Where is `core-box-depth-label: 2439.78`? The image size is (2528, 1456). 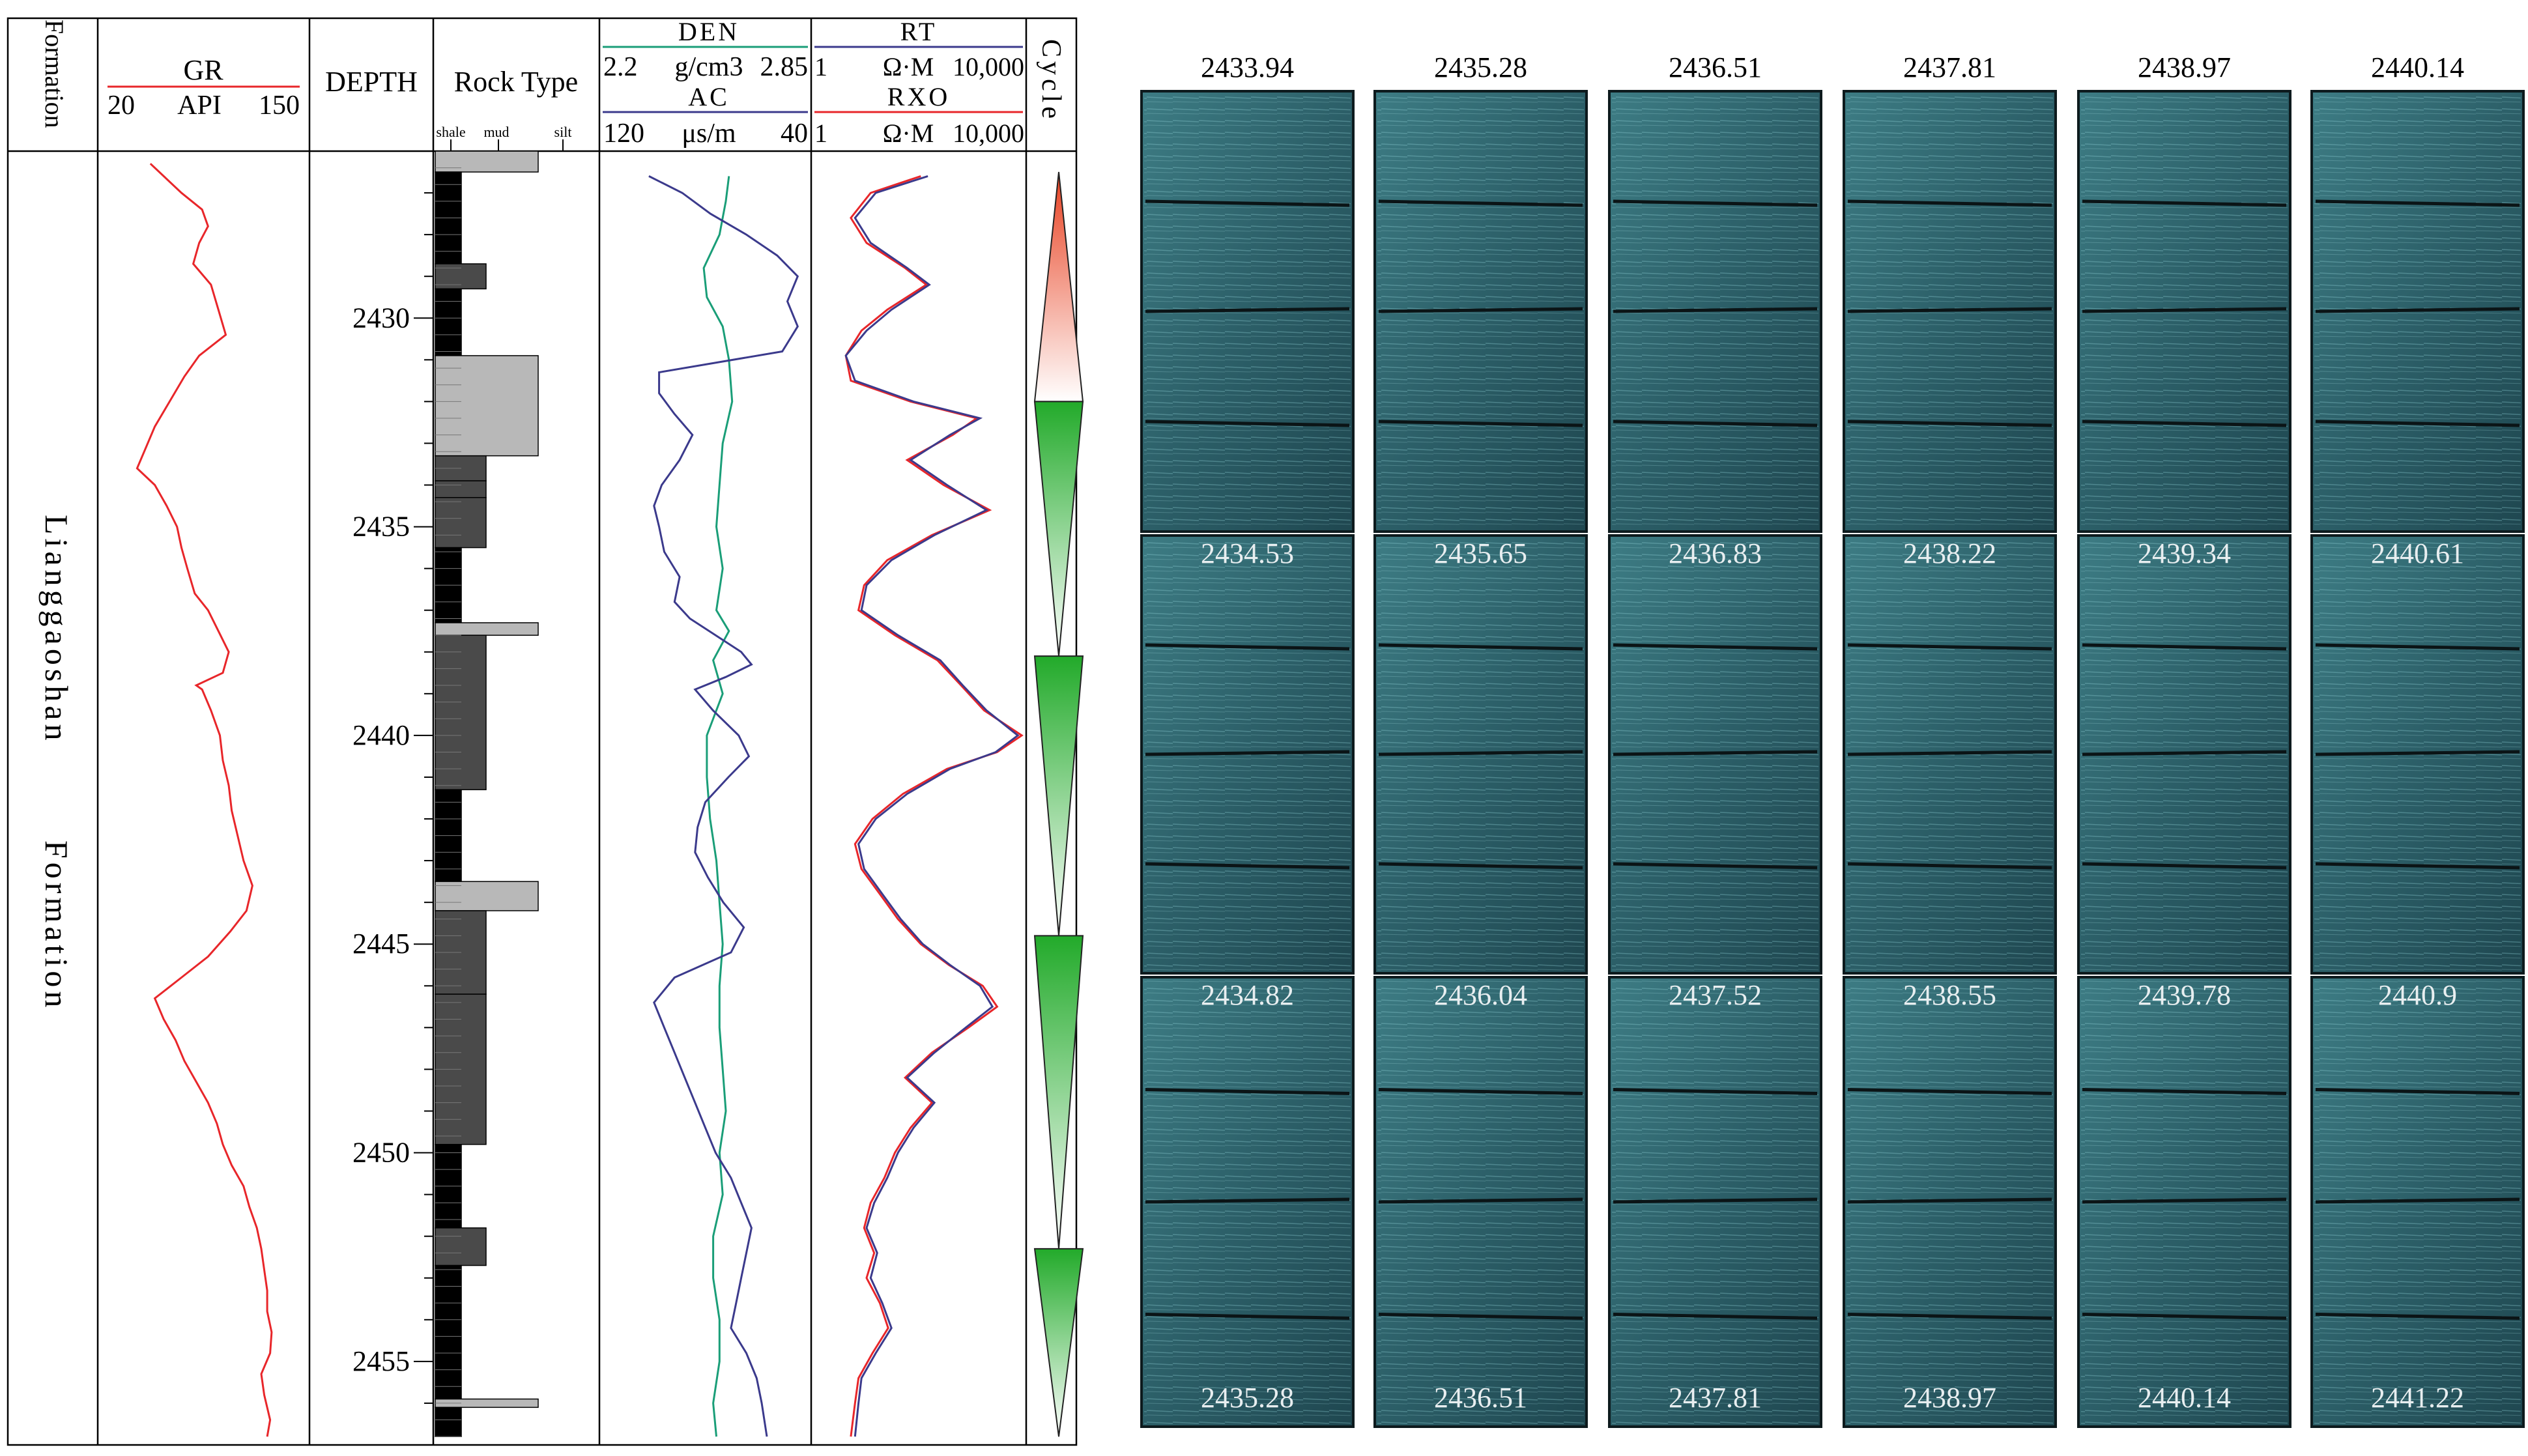 core-box-depth-label: 2439.78 is located at coordinates (2184, 995).